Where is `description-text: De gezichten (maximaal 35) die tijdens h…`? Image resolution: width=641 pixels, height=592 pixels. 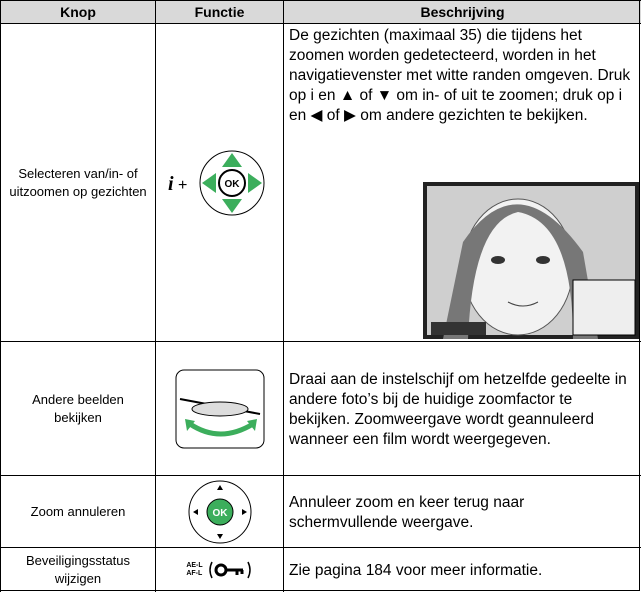
description-text: De gezichten (maximaal 35) die tijdens h… is located at coordinates (460, 75).